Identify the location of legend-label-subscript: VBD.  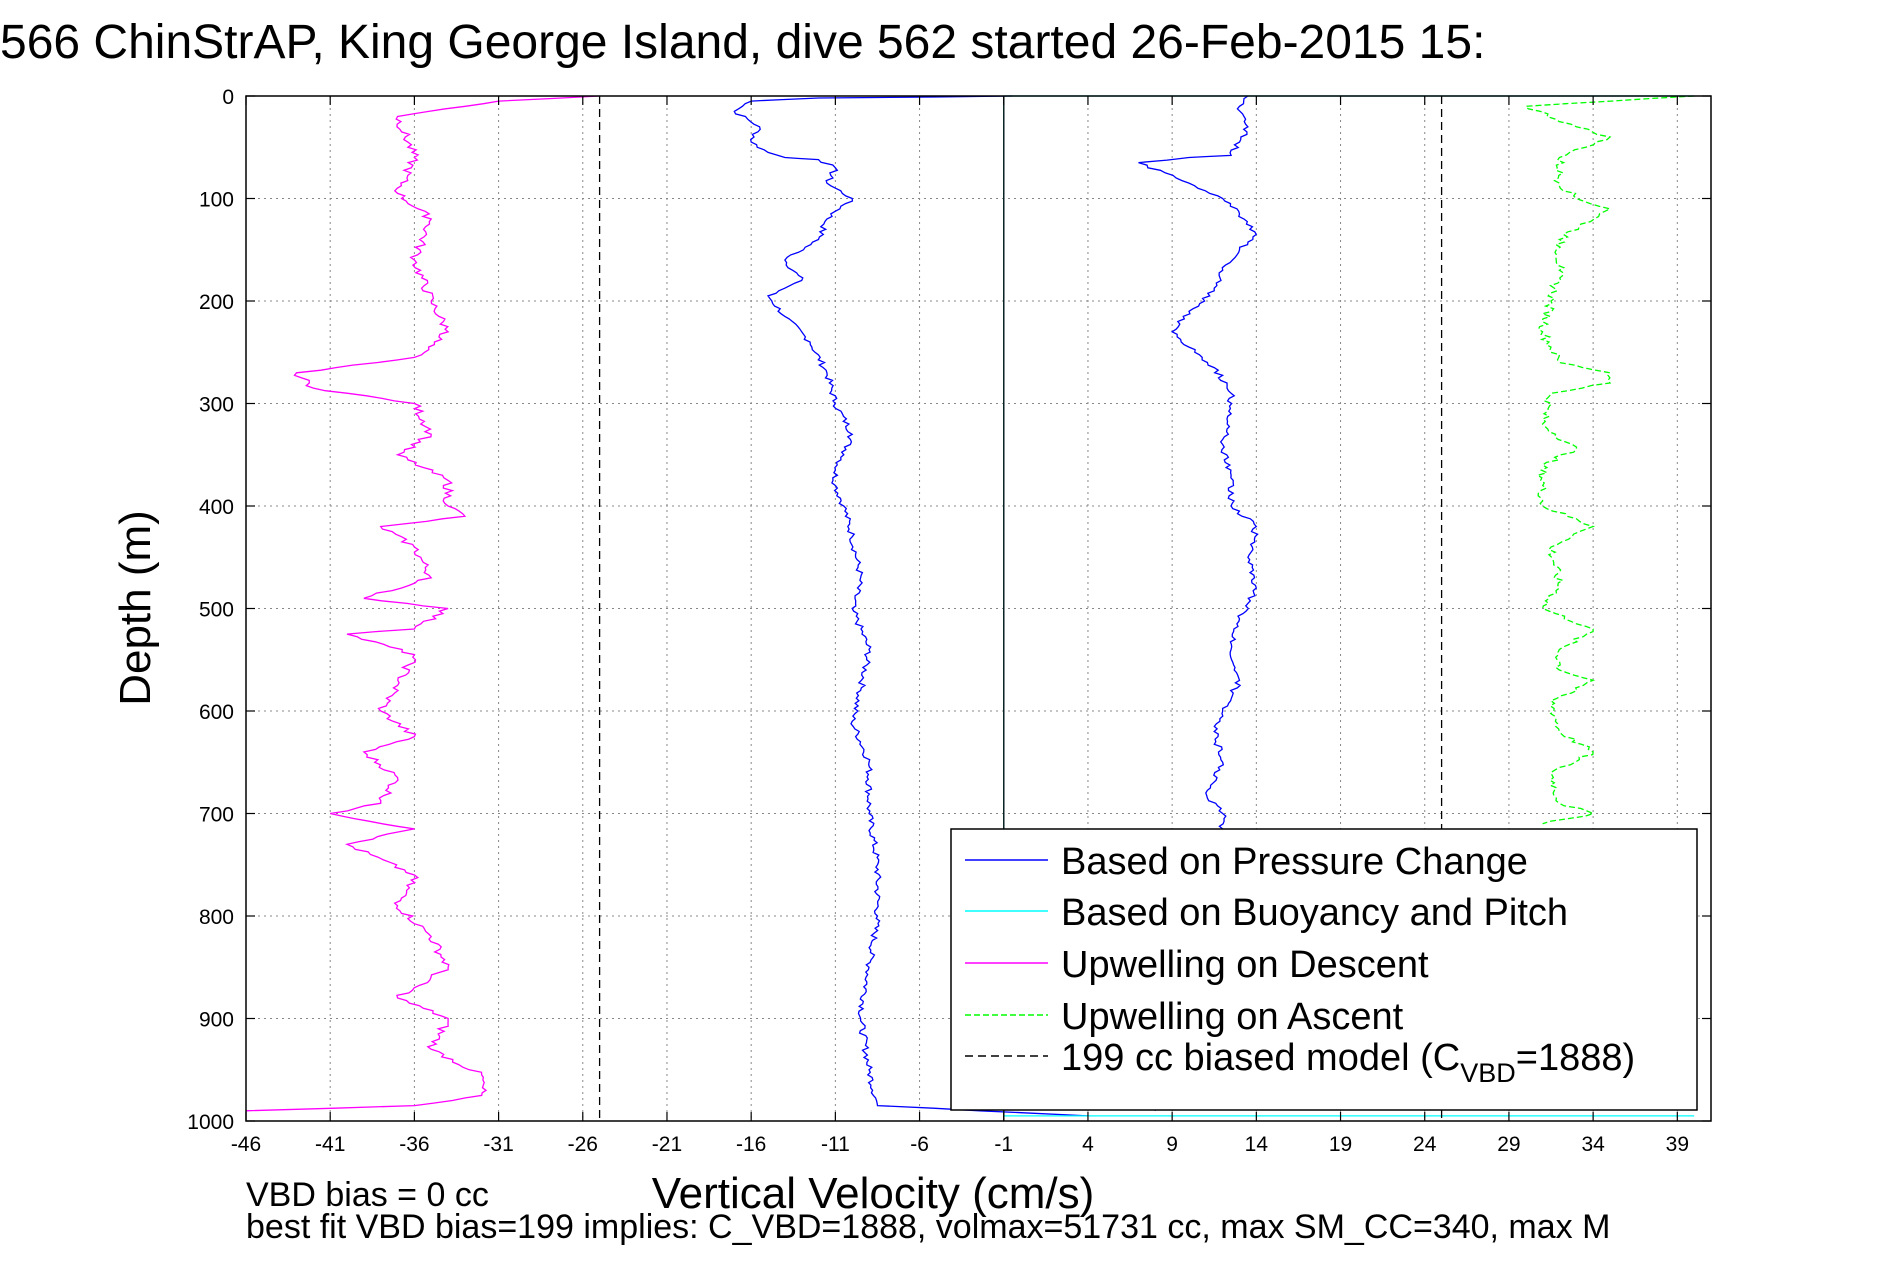
(1488, 1073).